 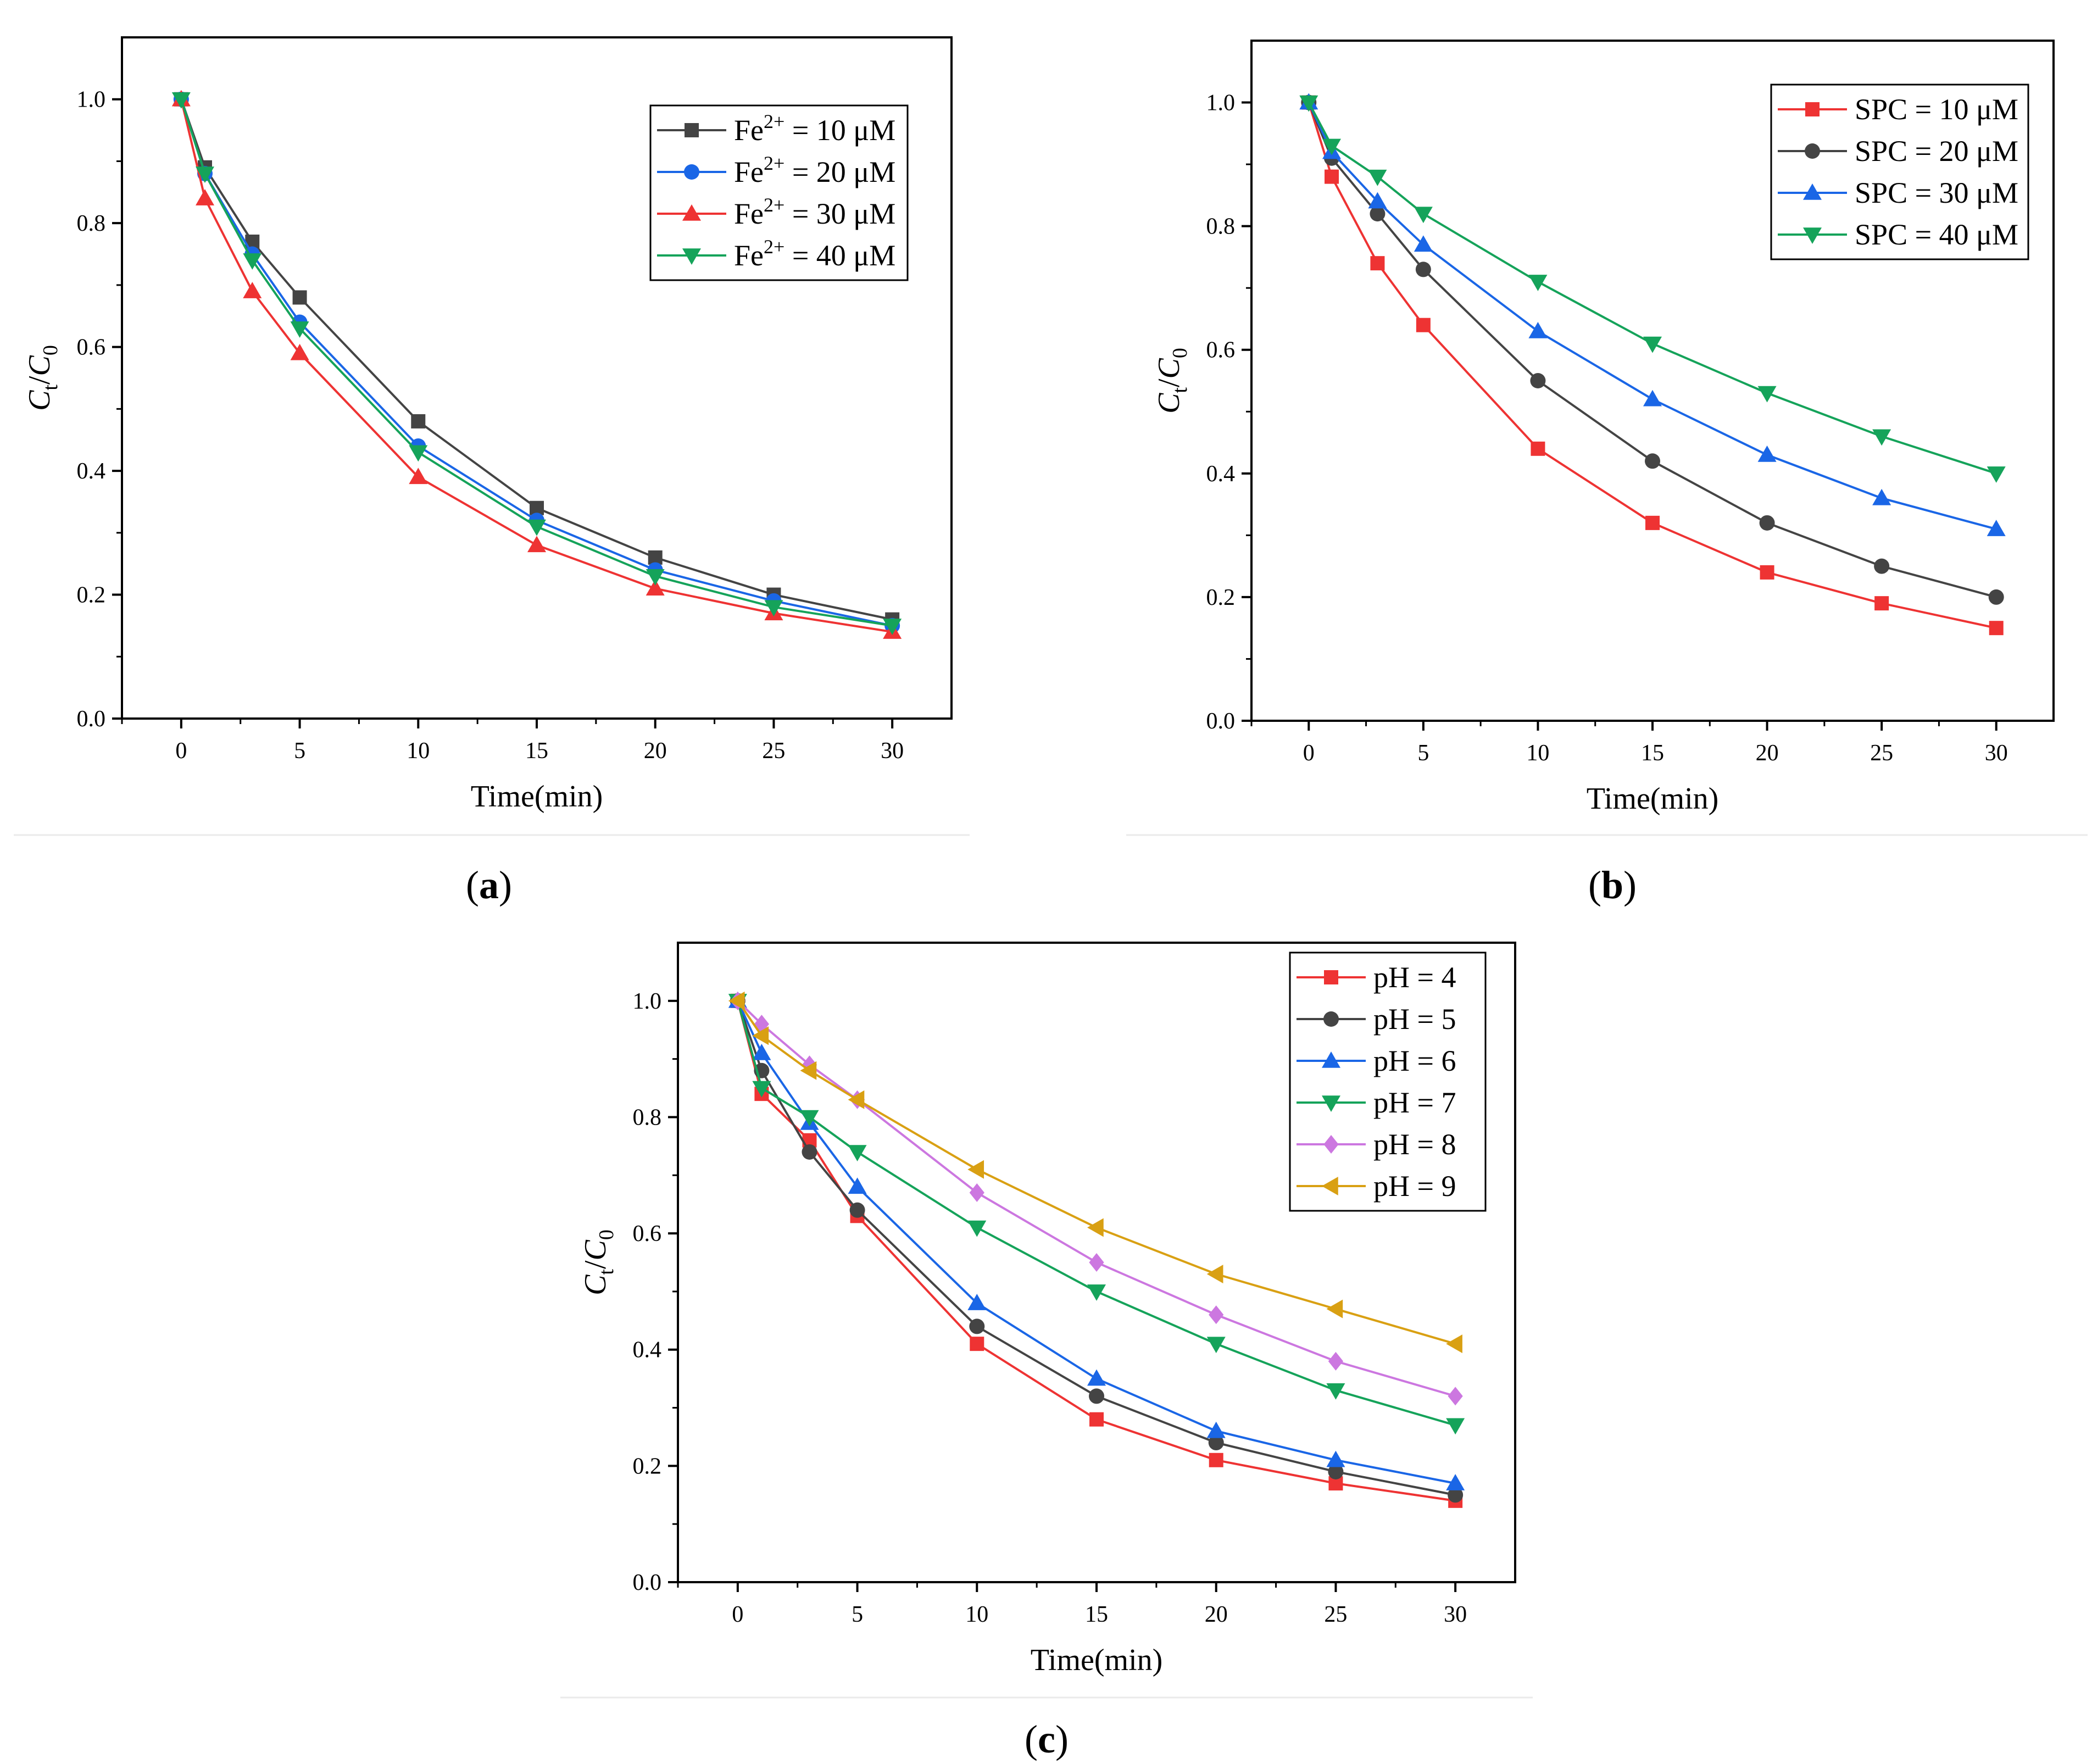 I want to click on legend-label: pH = 6, so click(x=1414, y=1060).